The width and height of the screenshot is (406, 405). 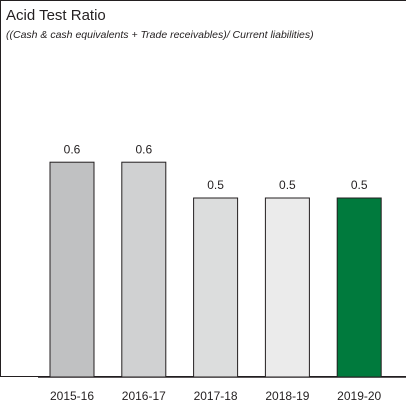 I want to click on x-tick-label: 2016-17, so click(x=144, y=396).